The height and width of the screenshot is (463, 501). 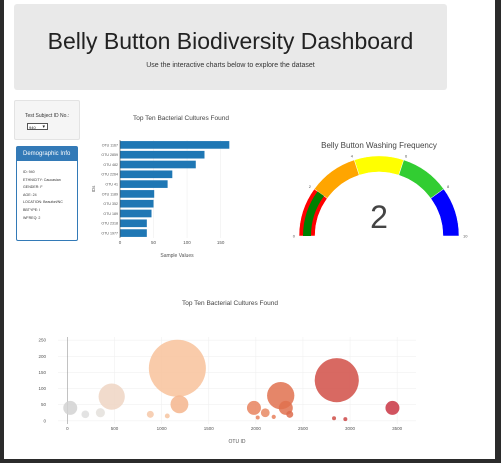 What do you see at coordinates (303, 428) in the screenshot?
I see `bubble-x-tick-label: 2500` at bounding box center [303, 428].